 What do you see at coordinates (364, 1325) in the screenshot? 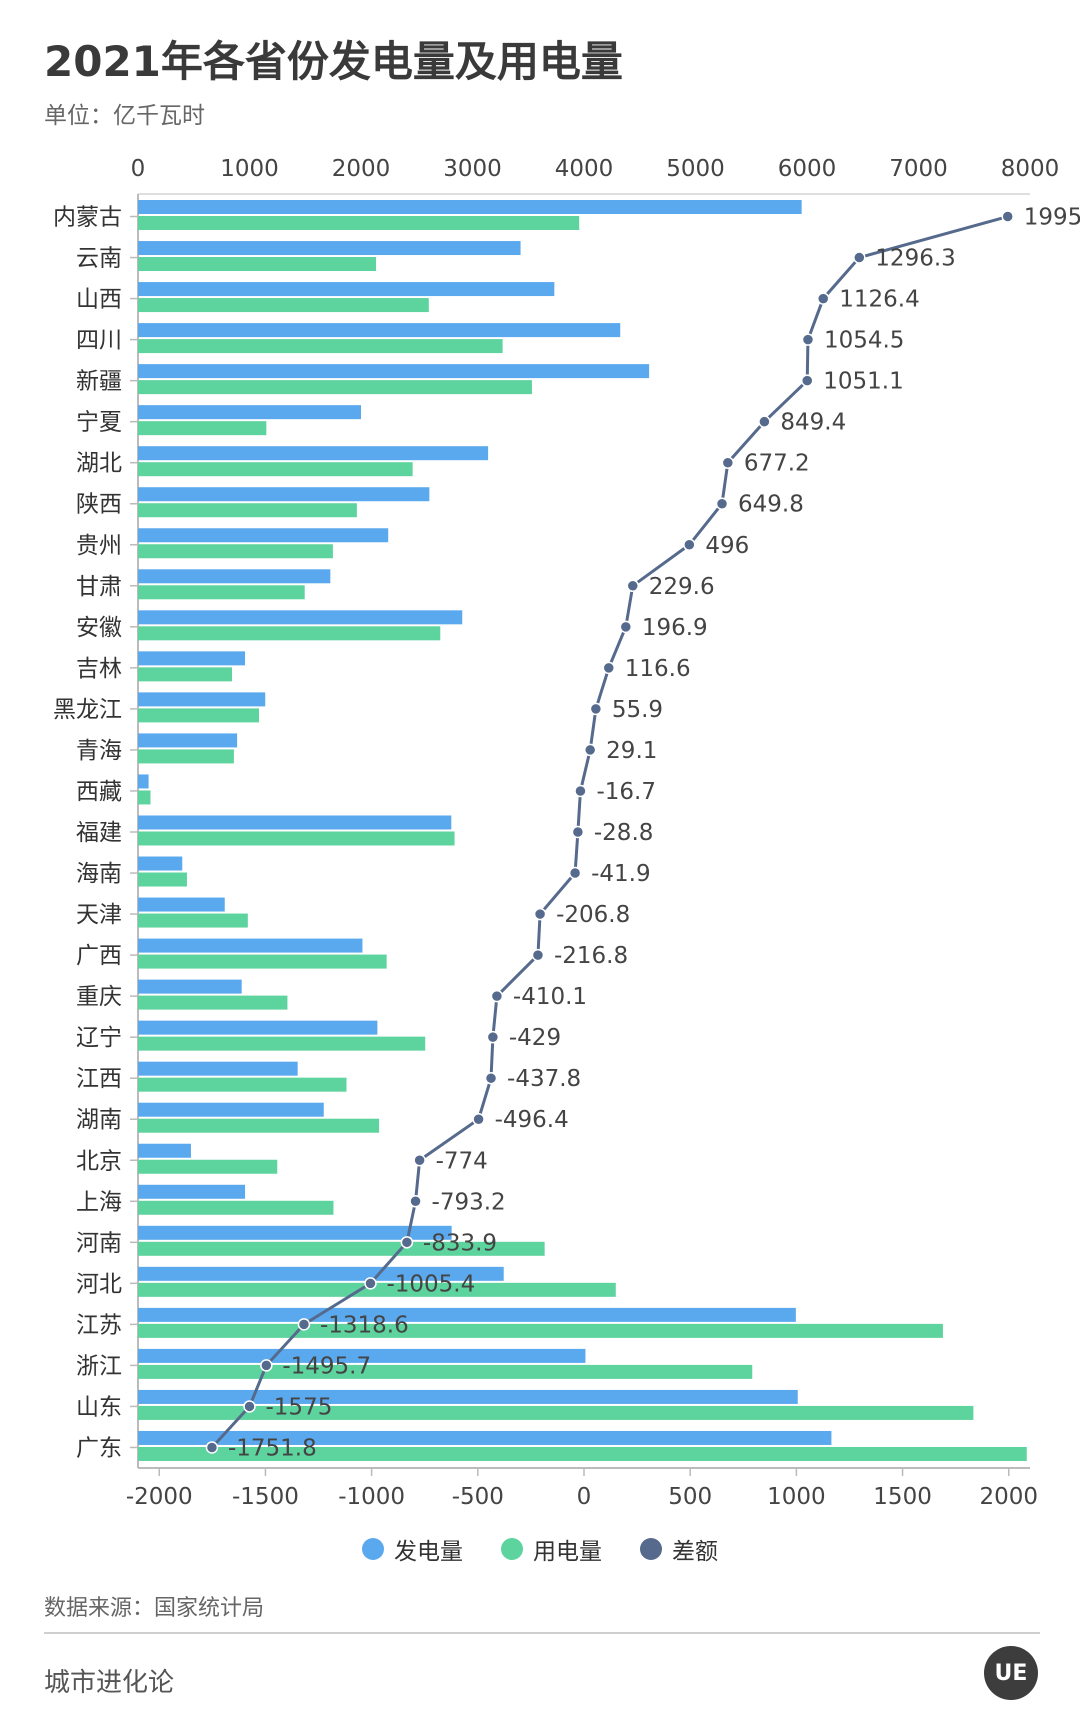
I see `difference-data-label: -1318.6` at bounding box center [364, 1325].